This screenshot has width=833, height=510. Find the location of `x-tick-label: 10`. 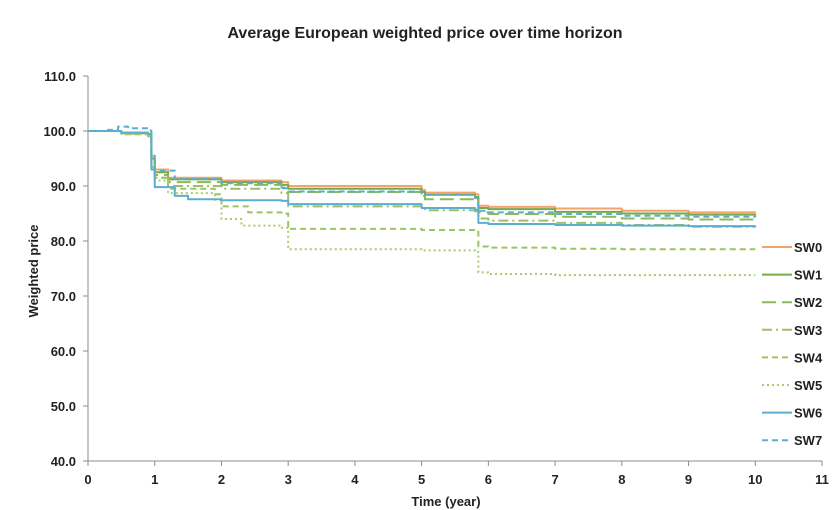

x-tick-label: 10 is located at coordinates (755, 479).